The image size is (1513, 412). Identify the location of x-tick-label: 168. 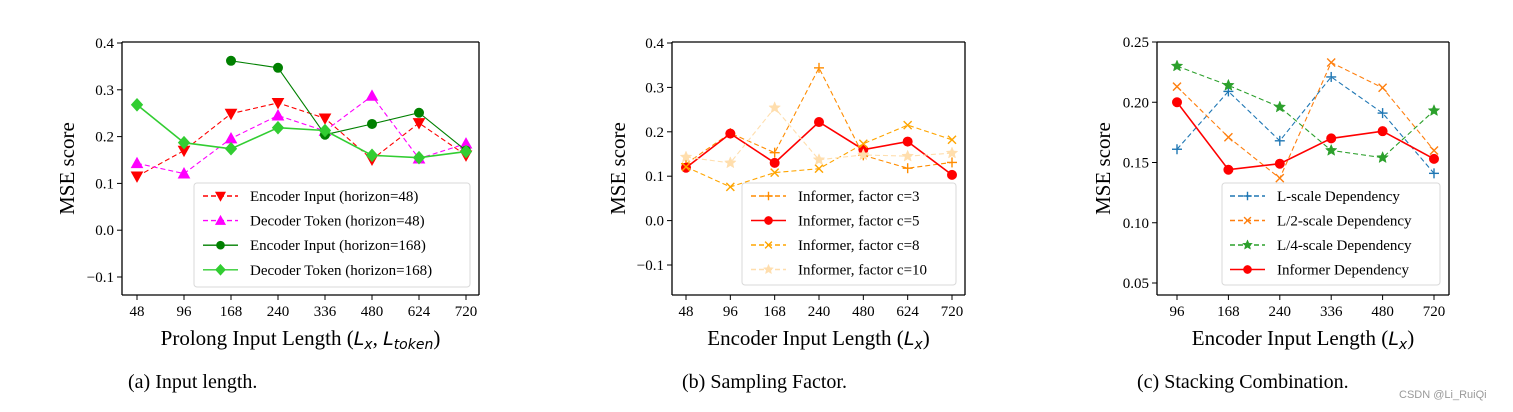
(1228, 312).